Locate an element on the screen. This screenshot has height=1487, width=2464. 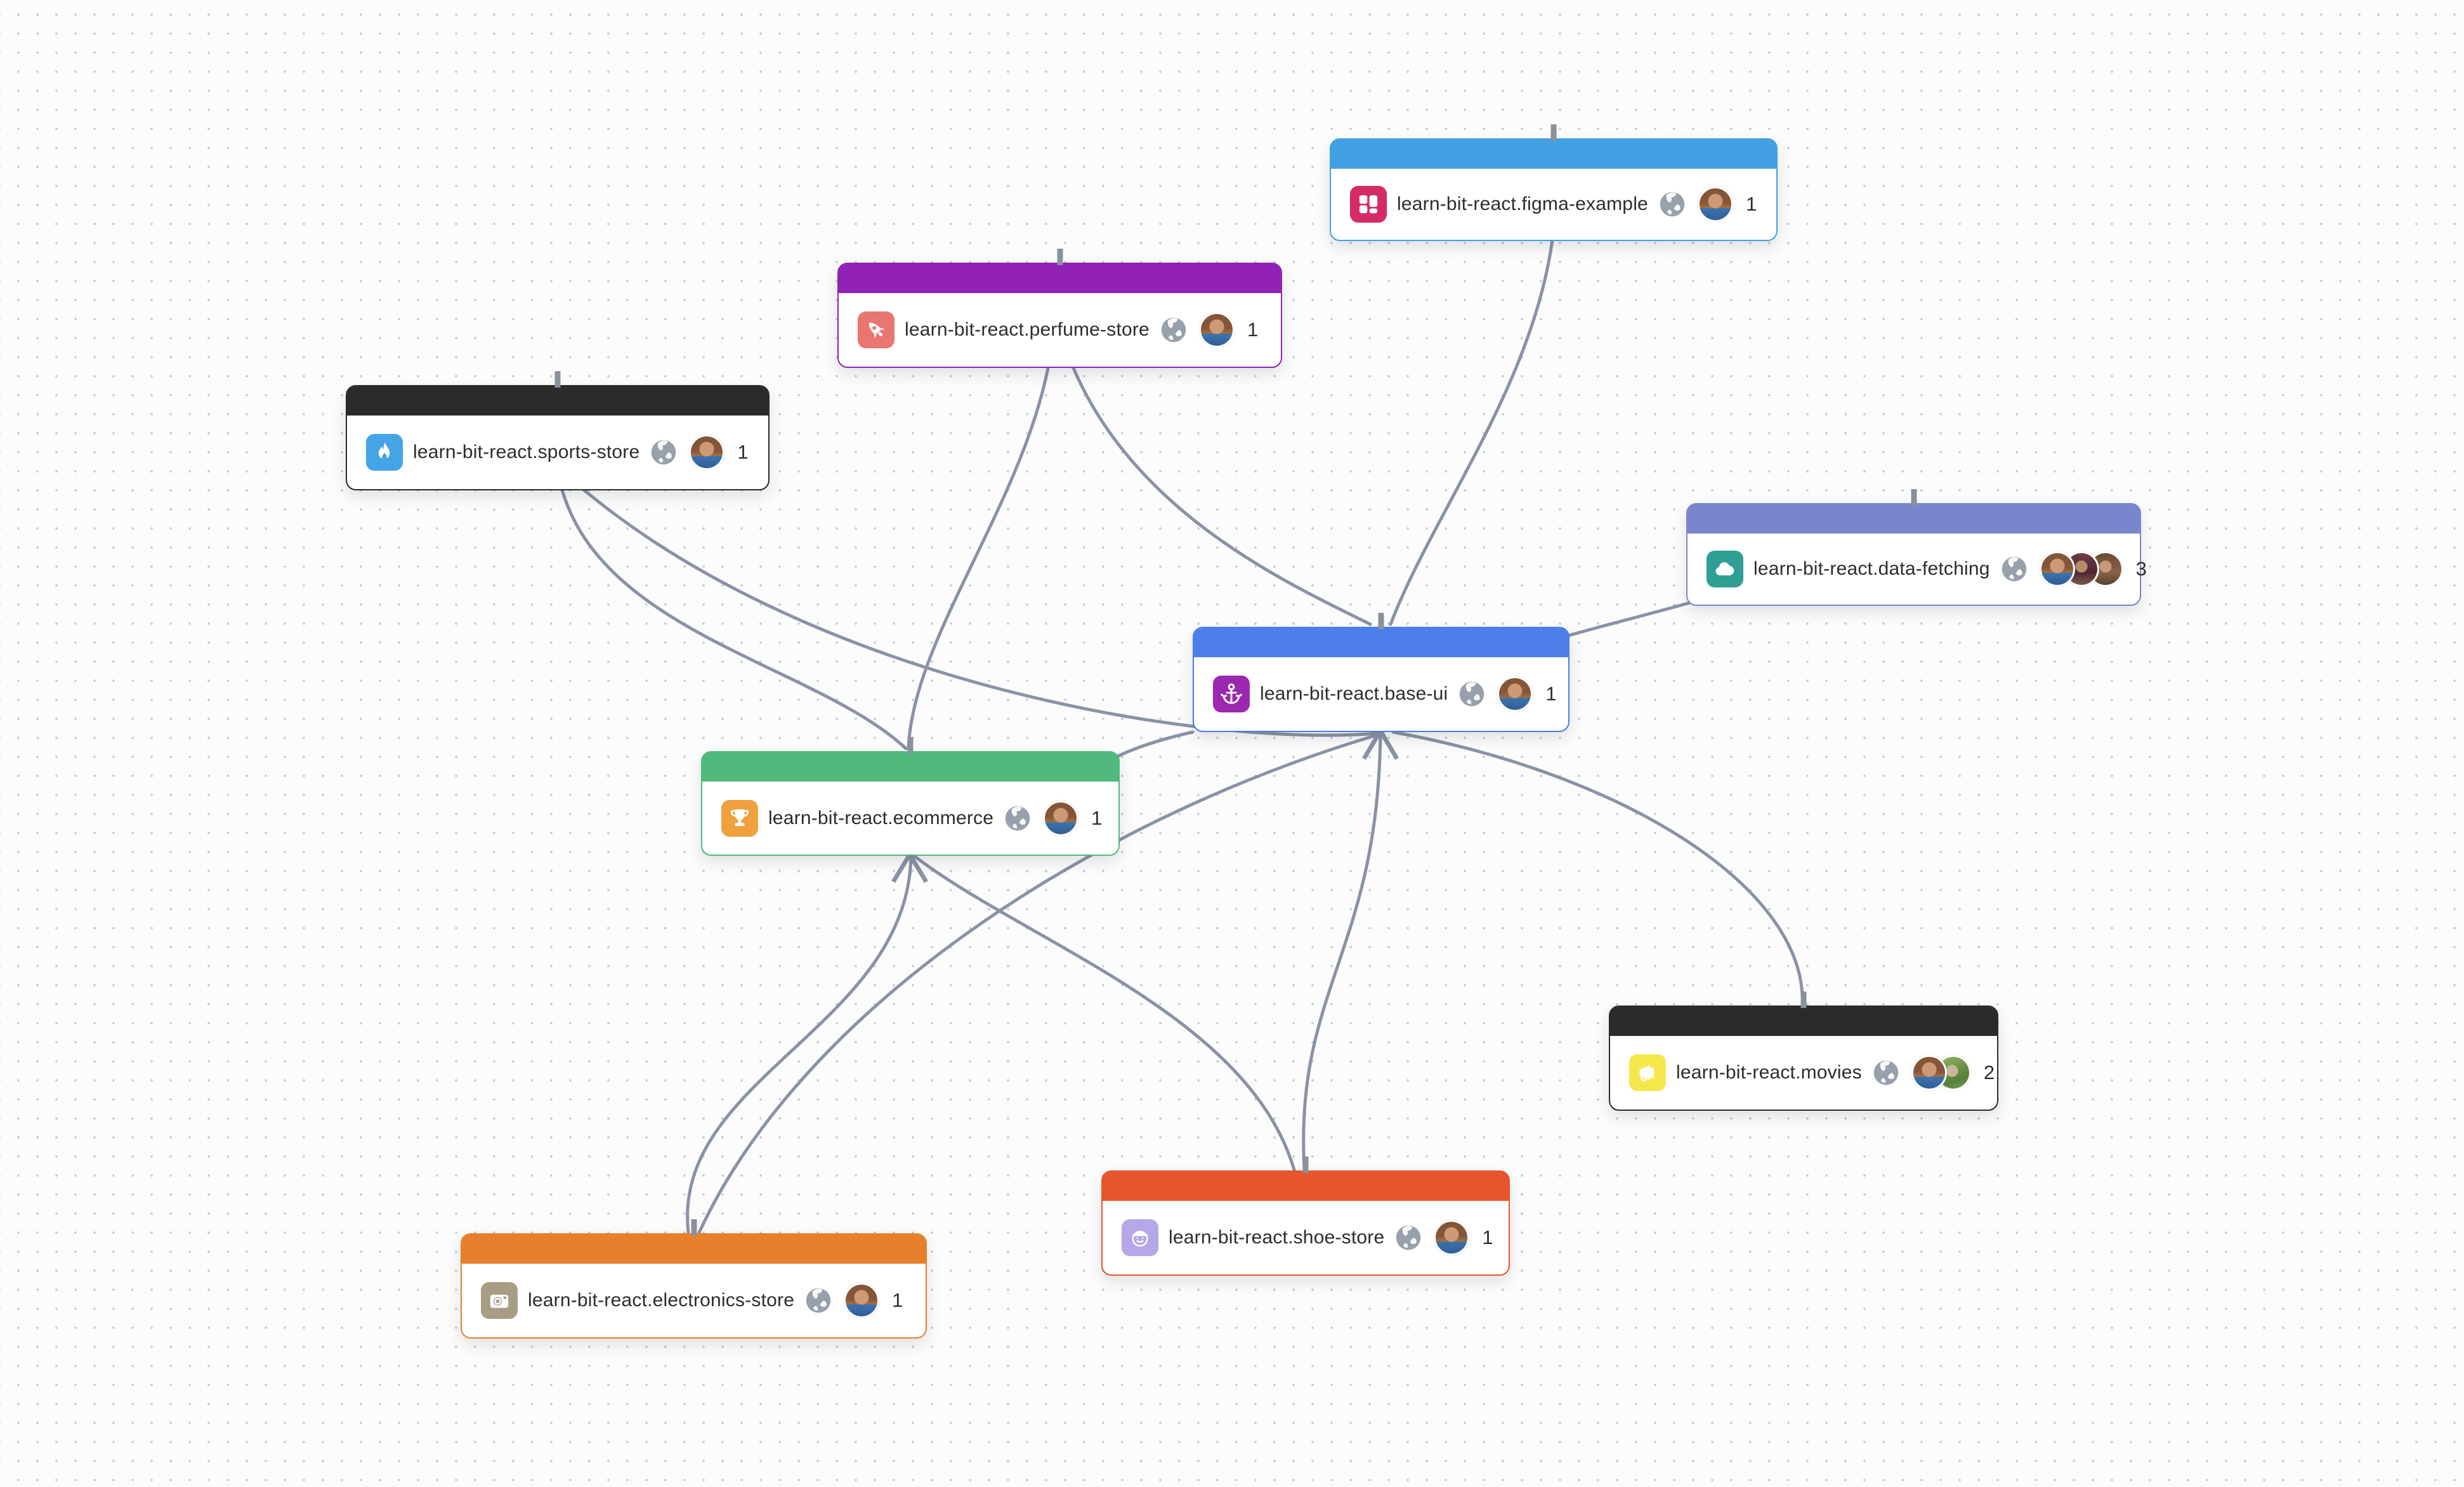
edge-perfume-store-to-base-ui is located at coordinates (1221, 496).